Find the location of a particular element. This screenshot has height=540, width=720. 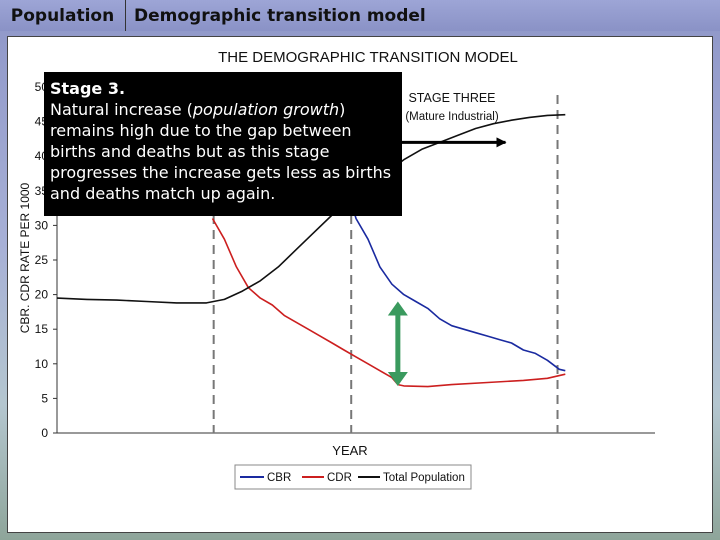

y-tick-label: 15 is located at coordinates (42, 329).